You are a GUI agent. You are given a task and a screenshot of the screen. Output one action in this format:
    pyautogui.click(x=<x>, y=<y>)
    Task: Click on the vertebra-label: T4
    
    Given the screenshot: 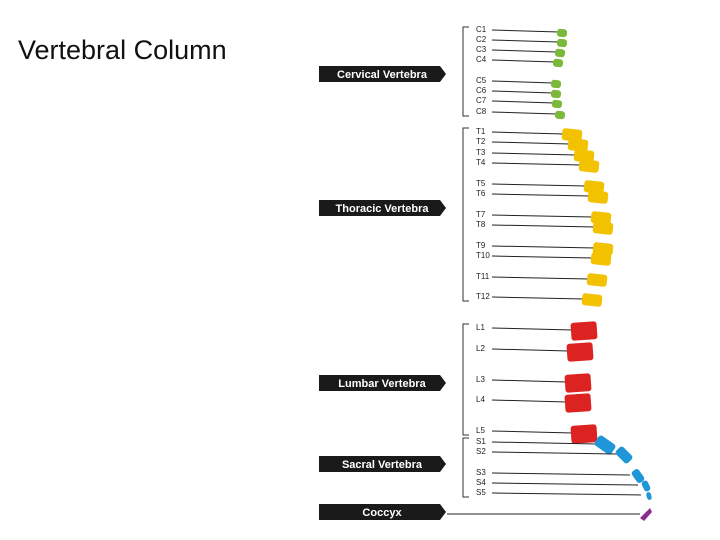 What is the action you would take?
    pyautogui.click(x=481, y=162)
    